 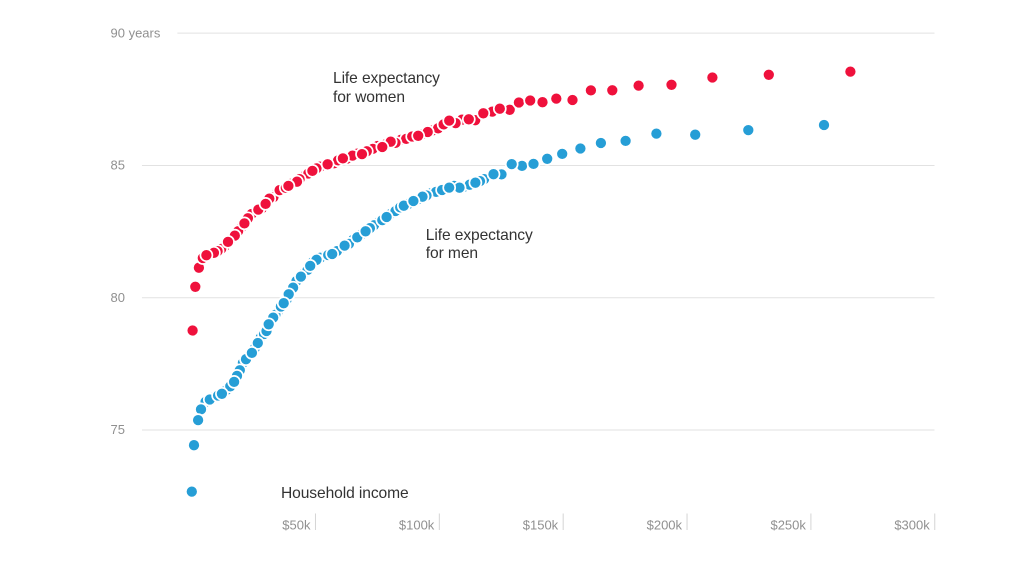 What do you see at coordinates (912, 525) in the screenshot?
I see `x-tick-label: $300k` at bounding box center [912, 525].